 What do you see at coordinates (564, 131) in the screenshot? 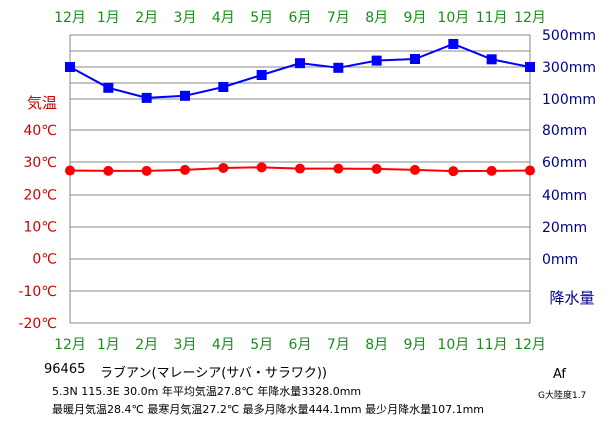
I see `precipitation-tick-label: 80mm` at bounding box center [564, 131].